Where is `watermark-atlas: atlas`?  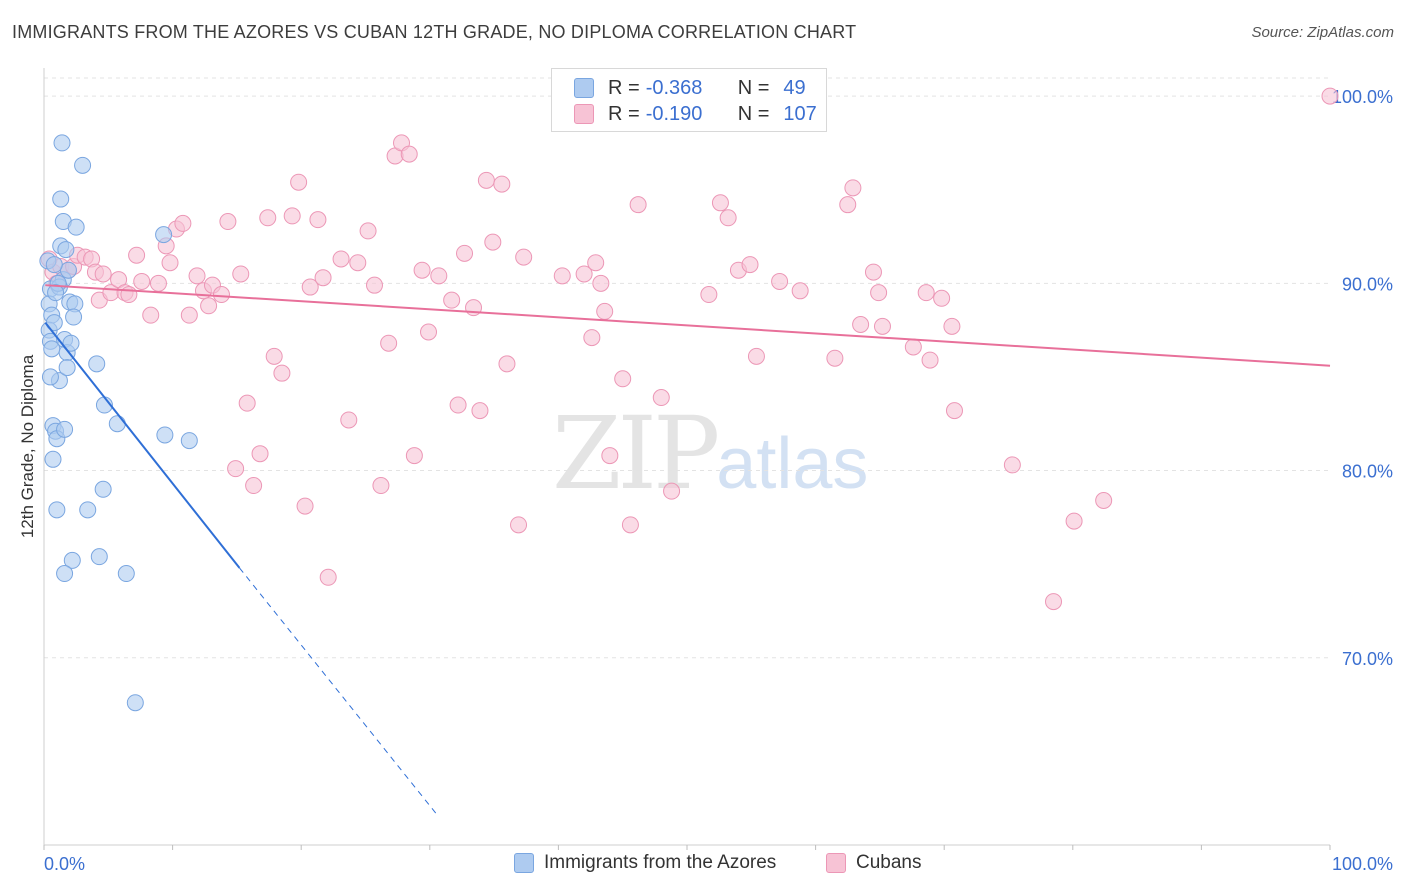 watermark-atlas: atlas is located at coordinates (792, 464).